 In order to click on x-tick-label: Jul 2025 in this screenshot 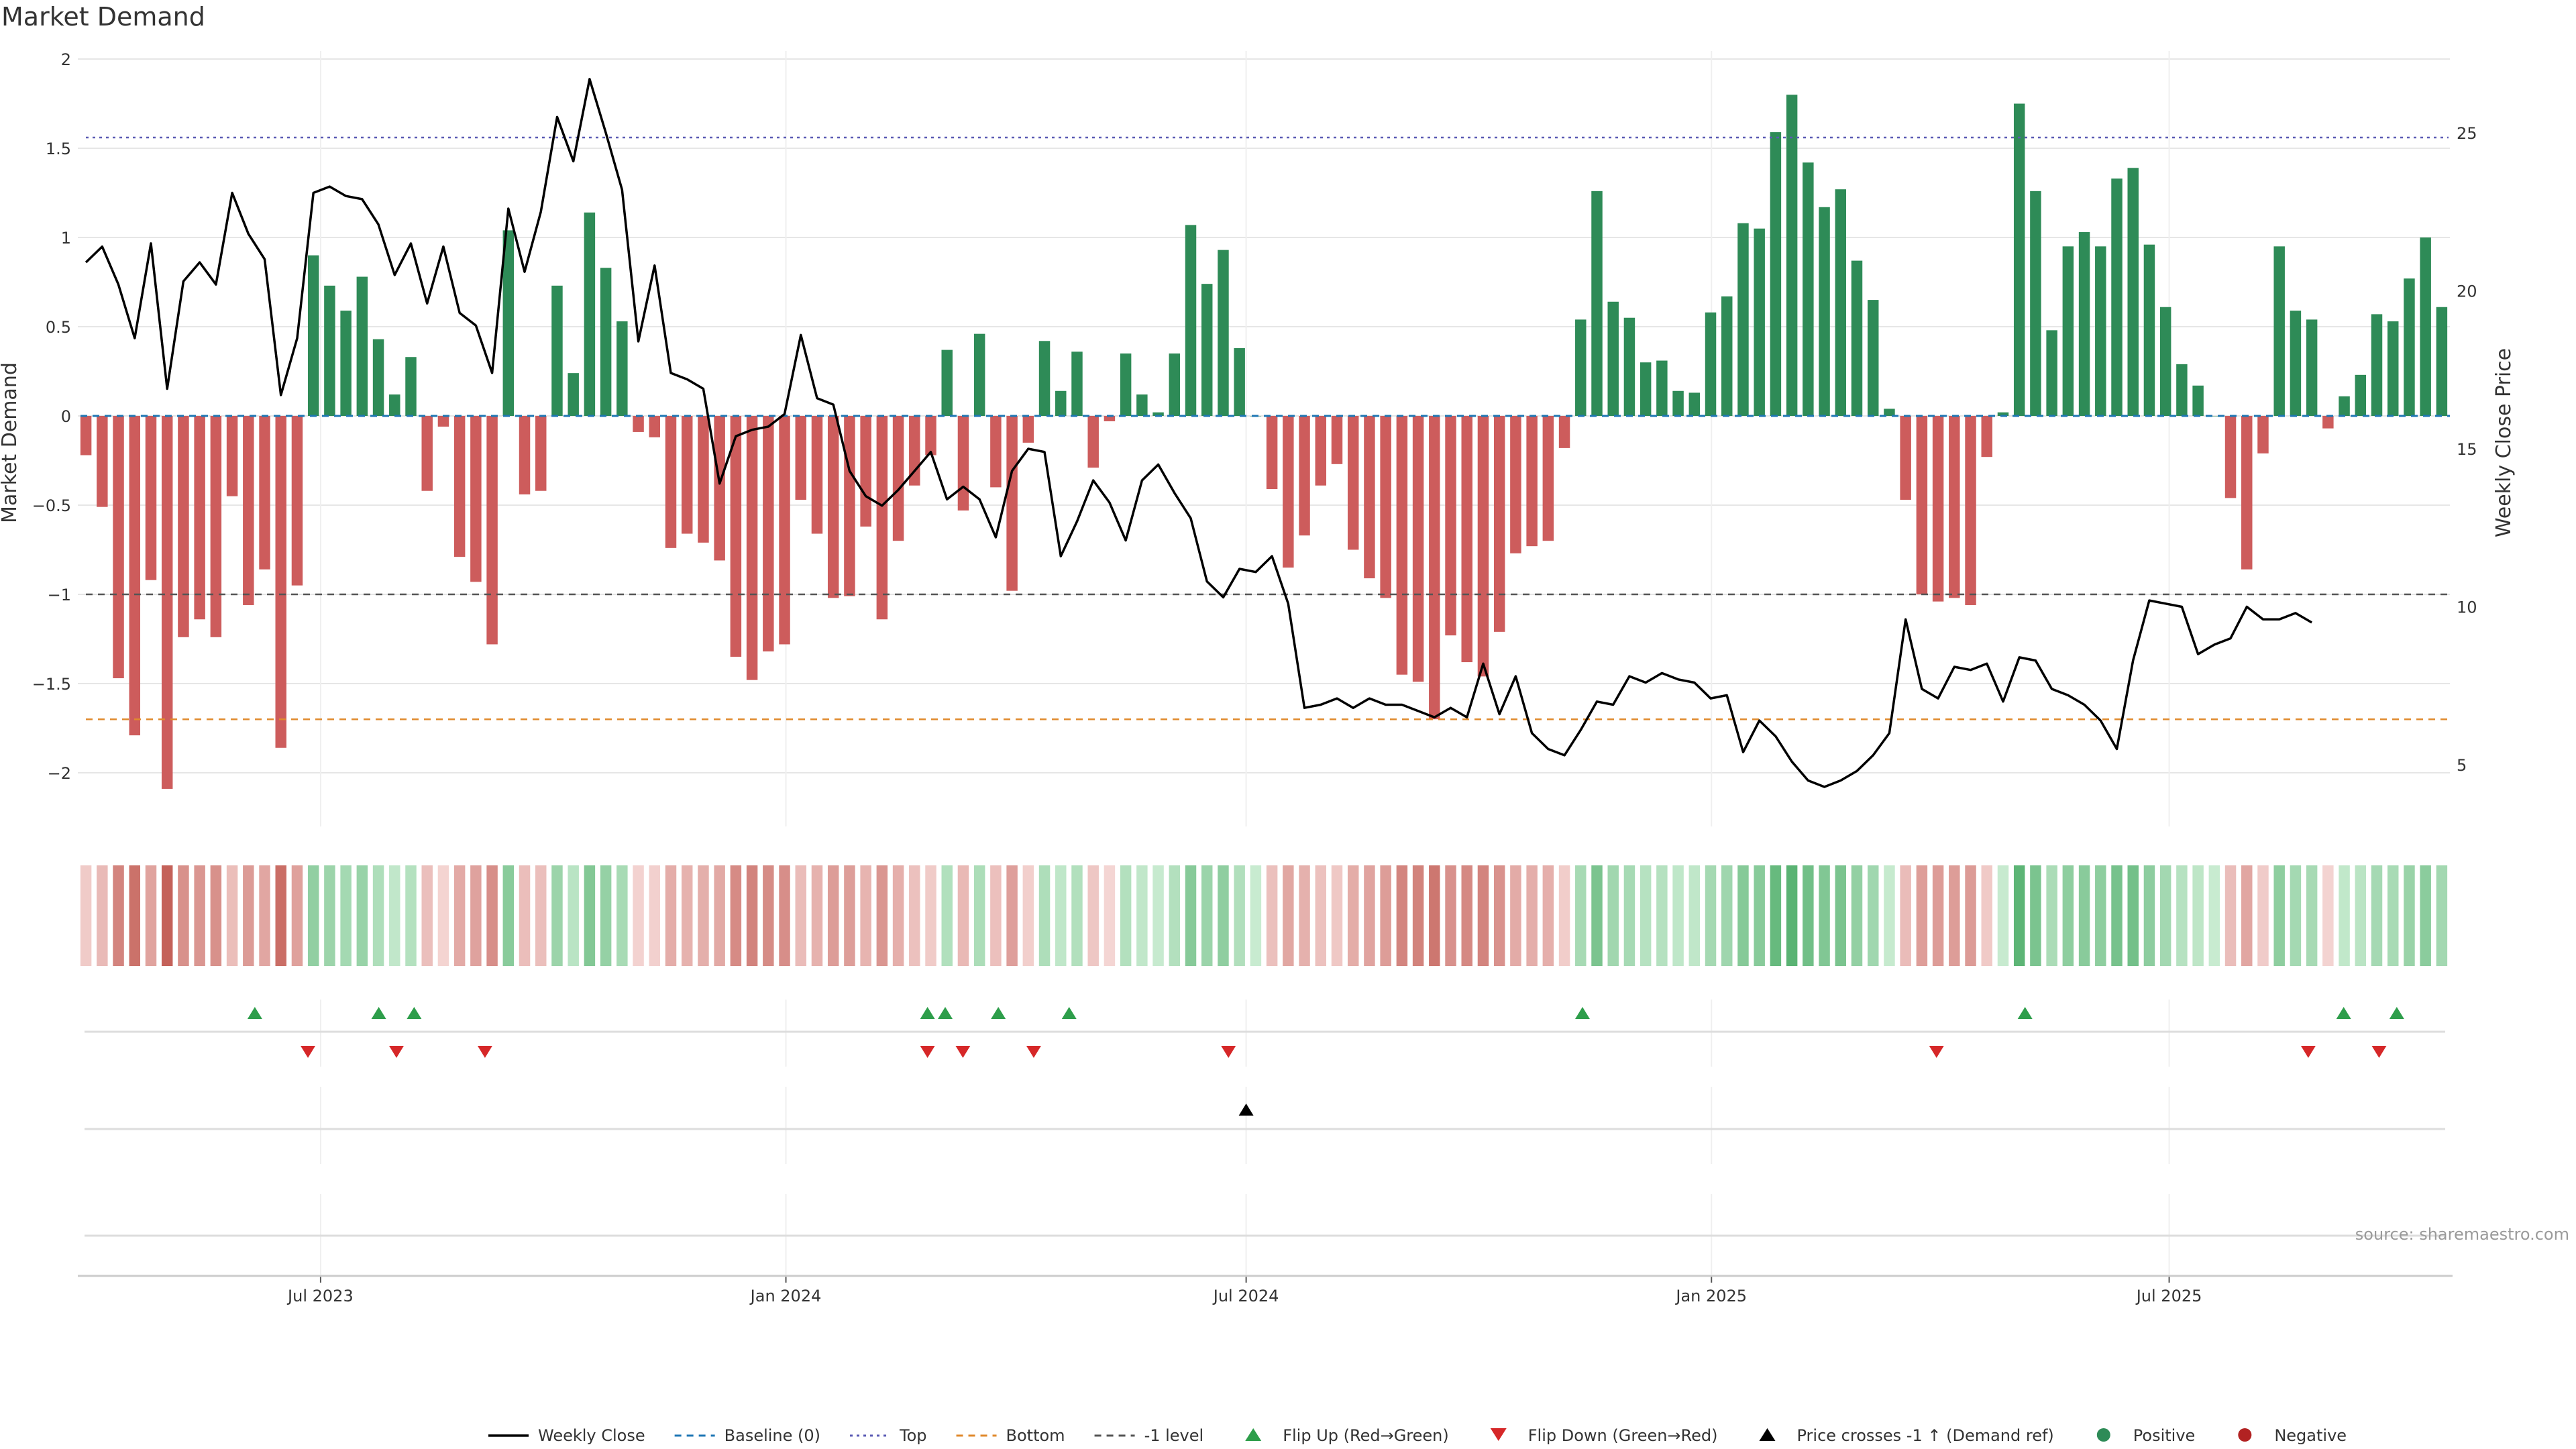, I will do `click(2168, 1296)`.